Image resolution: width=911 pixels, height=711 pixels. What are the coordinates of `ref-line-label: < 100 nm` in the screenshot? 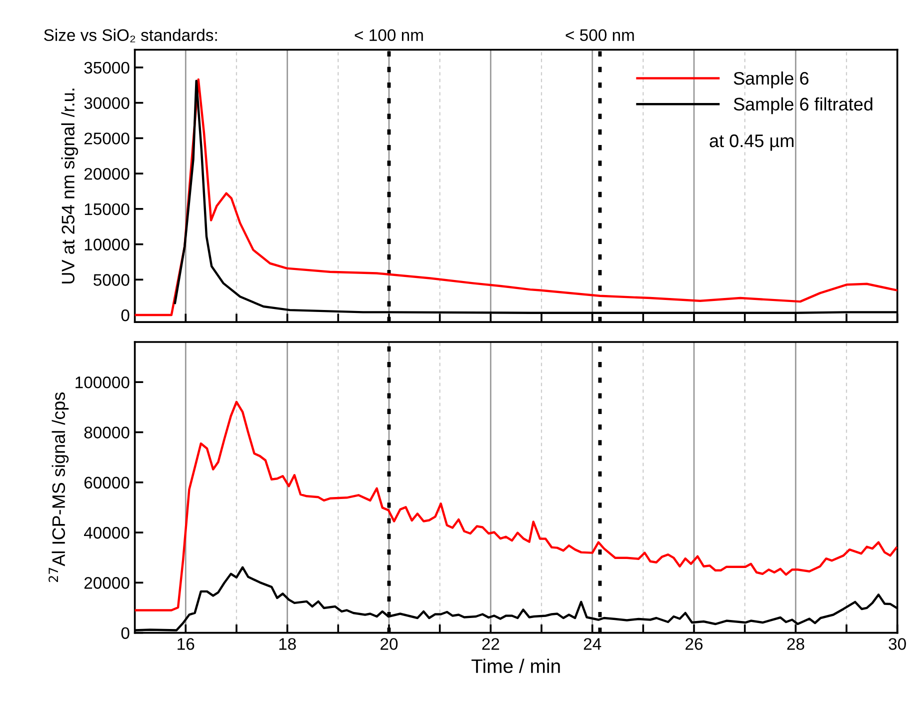 It's located at (388, 35).